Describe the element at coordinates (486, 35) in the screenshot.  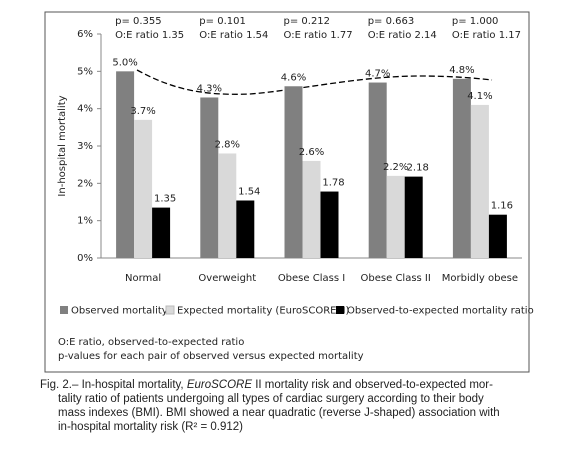
I see `annotation: O:E ratio 1.17` at that location.